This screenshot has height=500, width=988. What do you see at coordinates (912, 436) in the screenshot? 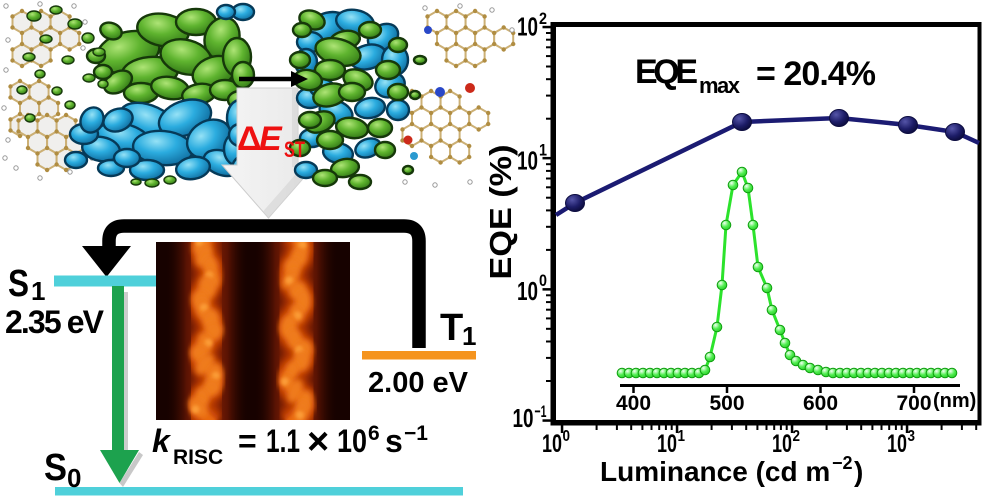
I see `svg-text: 3` at bounding box center [912, 436].